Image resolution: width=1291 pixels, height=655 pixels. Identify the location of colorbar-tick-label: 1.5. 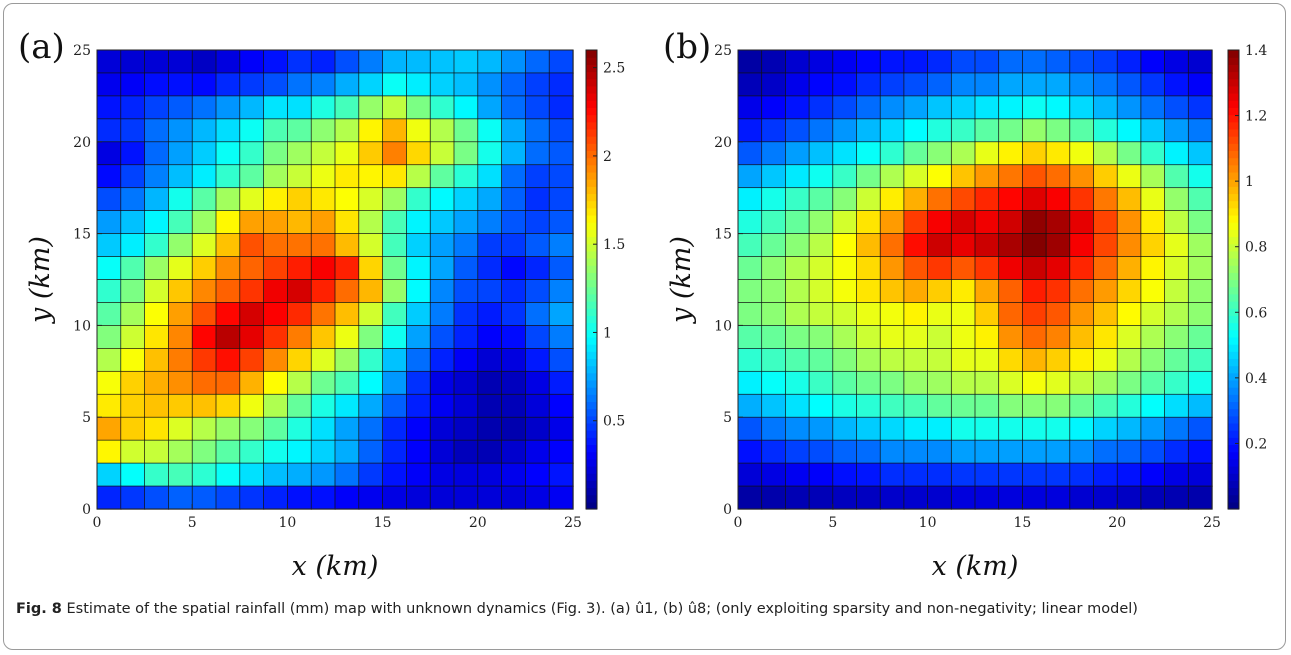
(614, 245).